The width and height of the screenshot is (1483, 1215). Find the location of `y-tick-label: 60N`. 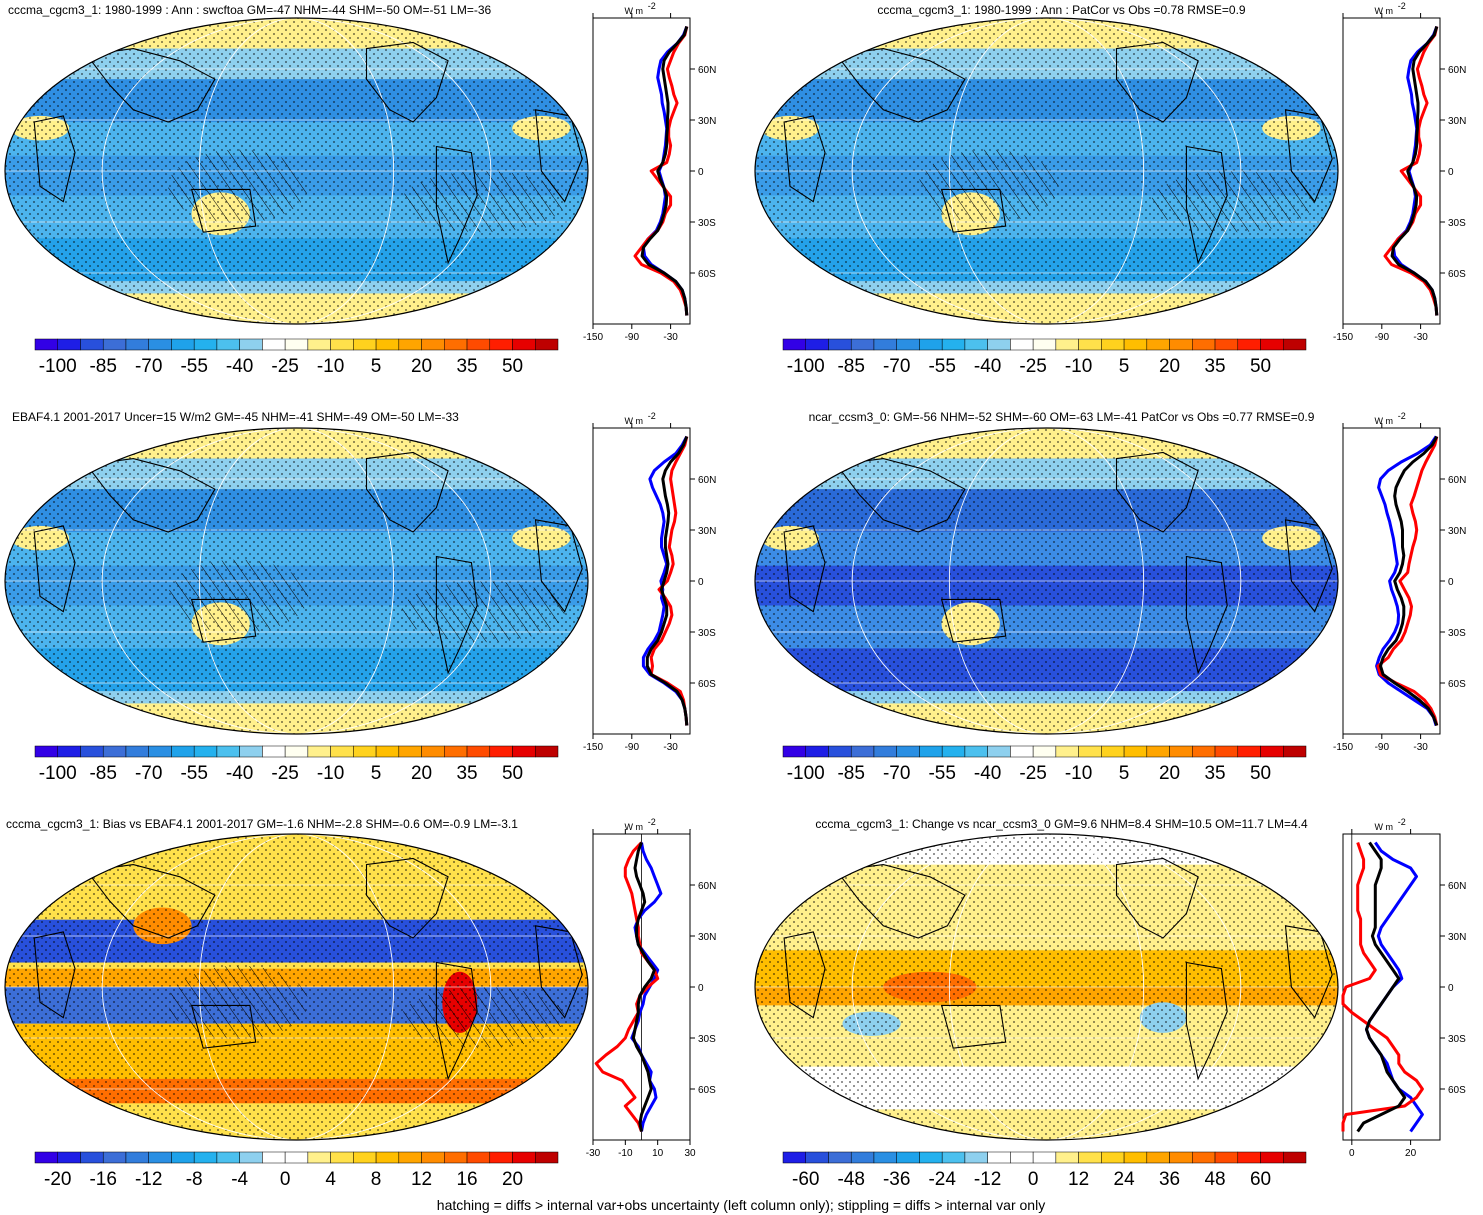

y-tick-label: 60N is located at coordinates (1457, 70).